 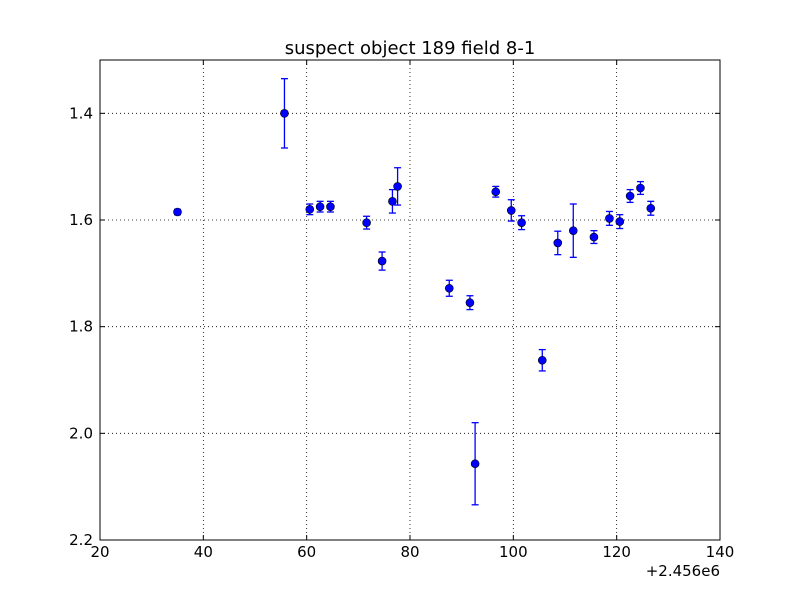 I want to click on x-tick-label: 40, so click(x=203, y=552).